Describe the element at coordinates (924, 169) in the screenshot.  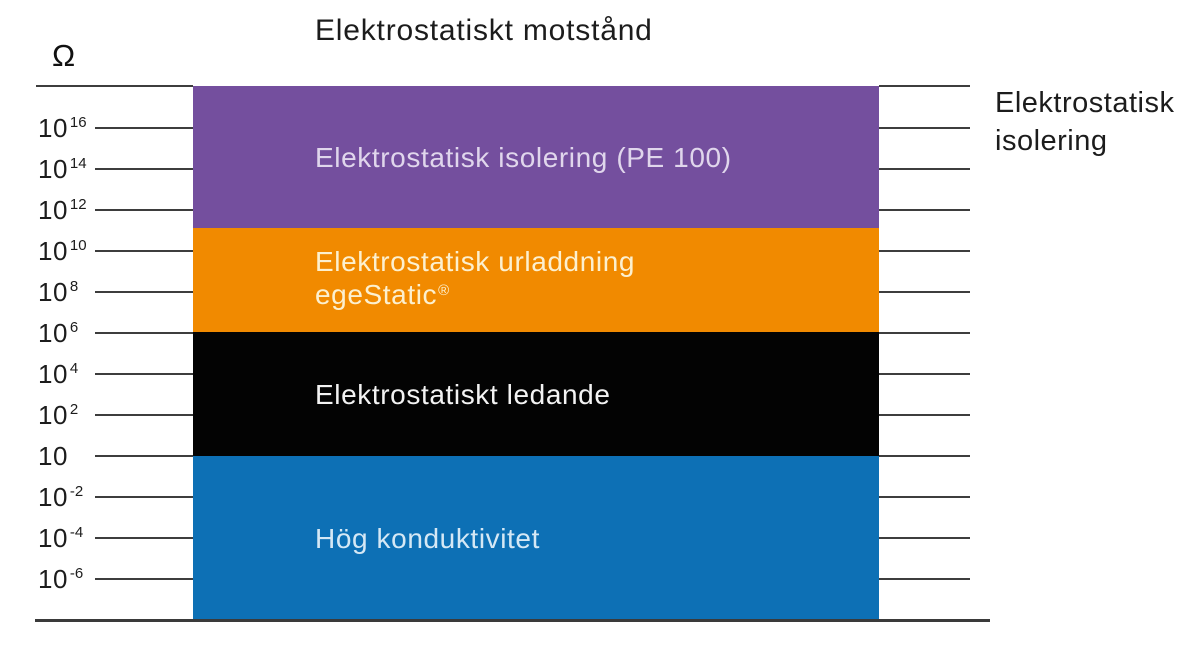
I see `y-tick-line-right-10e14` at that location.